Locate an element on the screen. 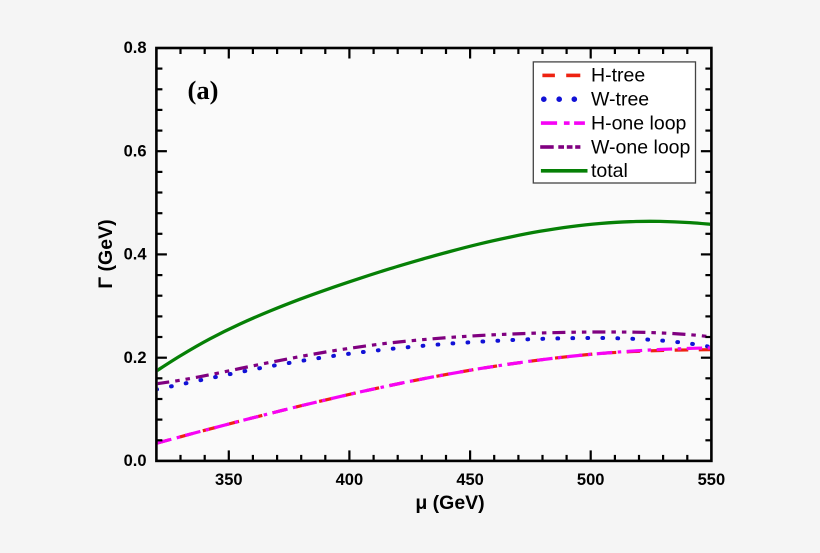 This screenshot has width=820, height=553. svg-text: W-tree is located at coordinates (620, 100).